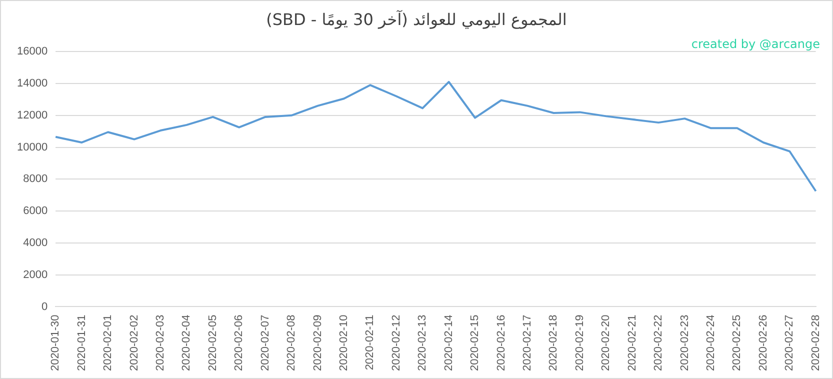  Describe the element at coordinates (396, 343) in the screenshot. I see `x-tick-label: 2020-02-12` at that location.